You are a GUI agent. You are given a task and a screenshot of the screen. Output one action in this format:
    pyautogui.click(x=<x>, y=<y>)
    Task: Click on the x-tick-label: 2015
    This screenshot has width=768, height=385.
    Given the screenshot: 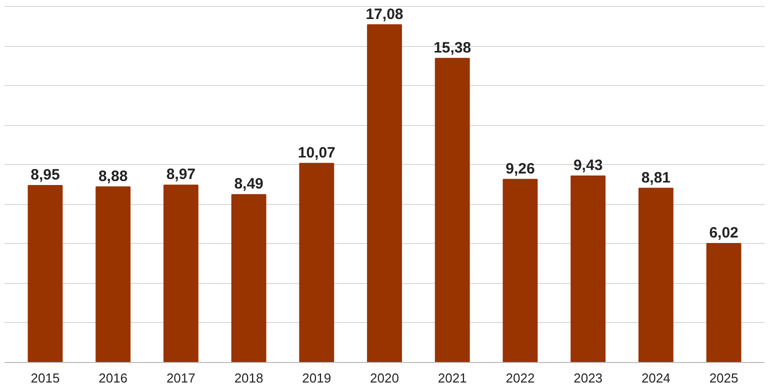 What is the action you would take?
    pyautogui.click(x=45, y=377)
    